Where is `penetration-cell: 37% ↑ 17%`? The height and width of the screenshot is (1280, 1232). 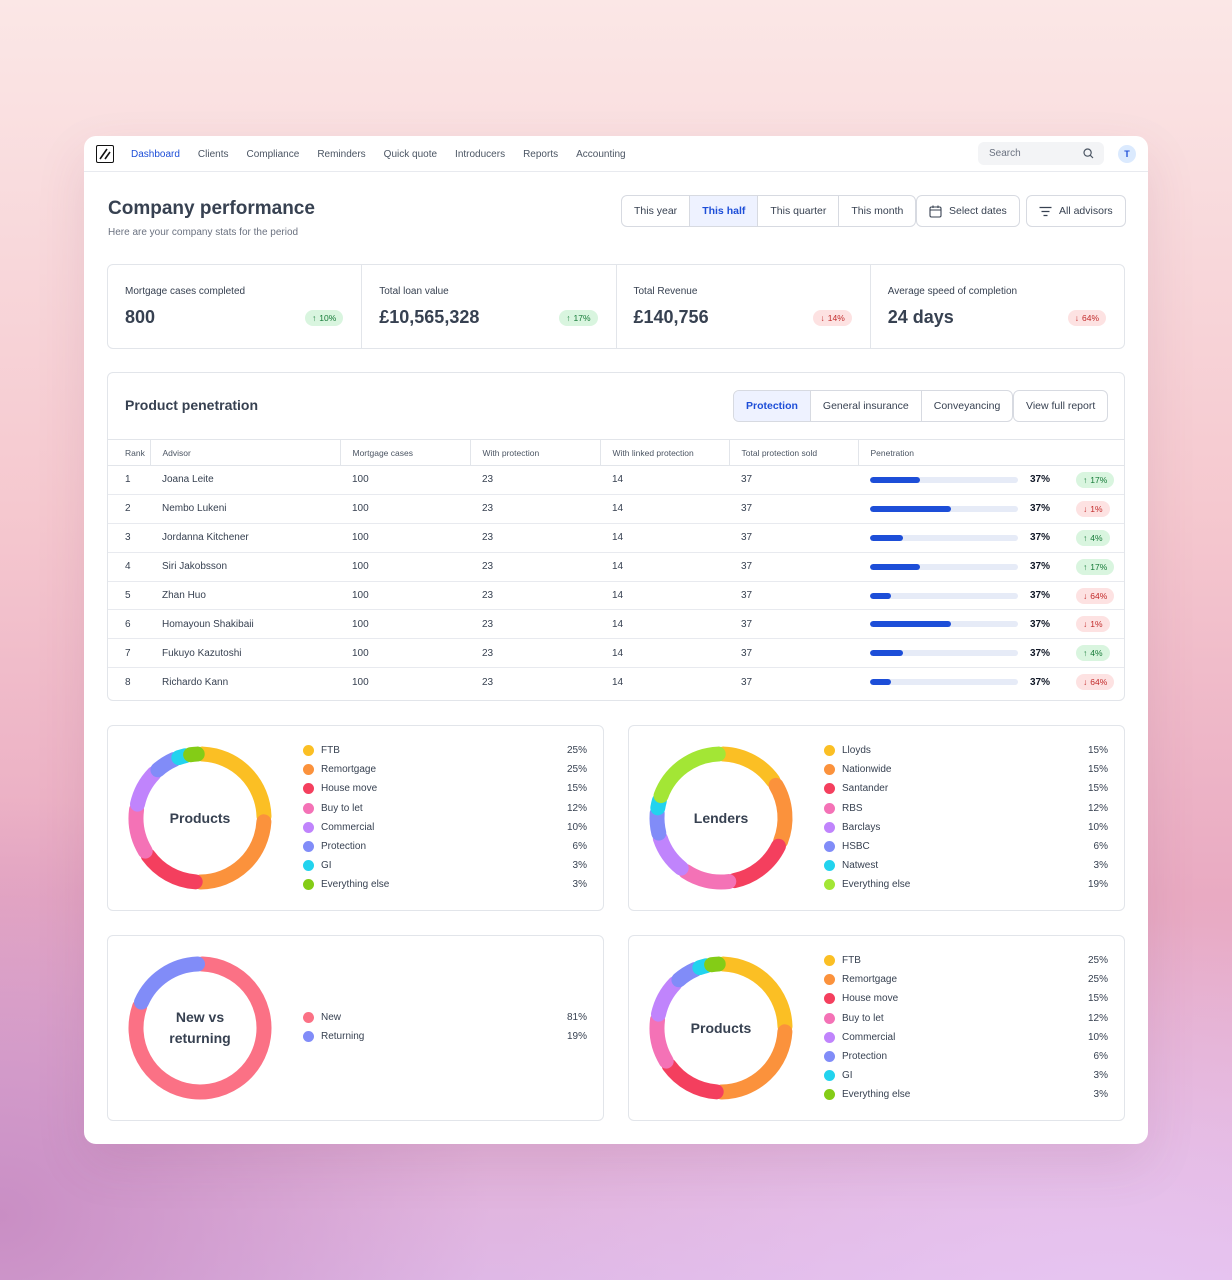
penetration-cell: 37% ↑ 17% is located at coordinates (991, 567).